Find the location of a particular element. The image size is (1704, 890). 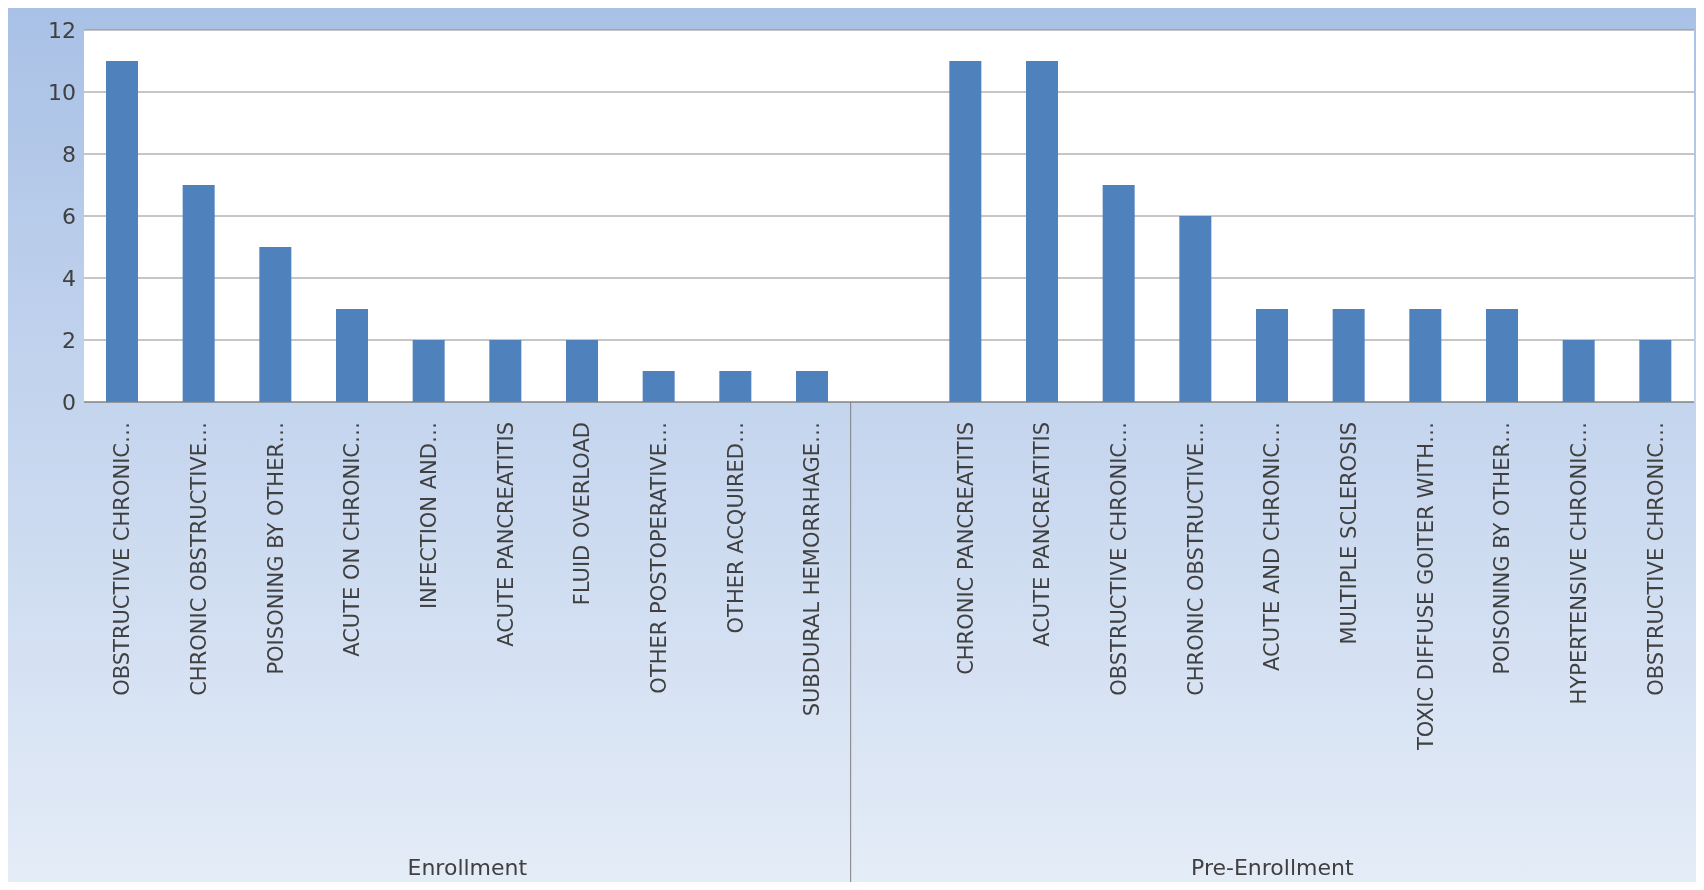

text: Enrollment is located at coordinates (467, 867).